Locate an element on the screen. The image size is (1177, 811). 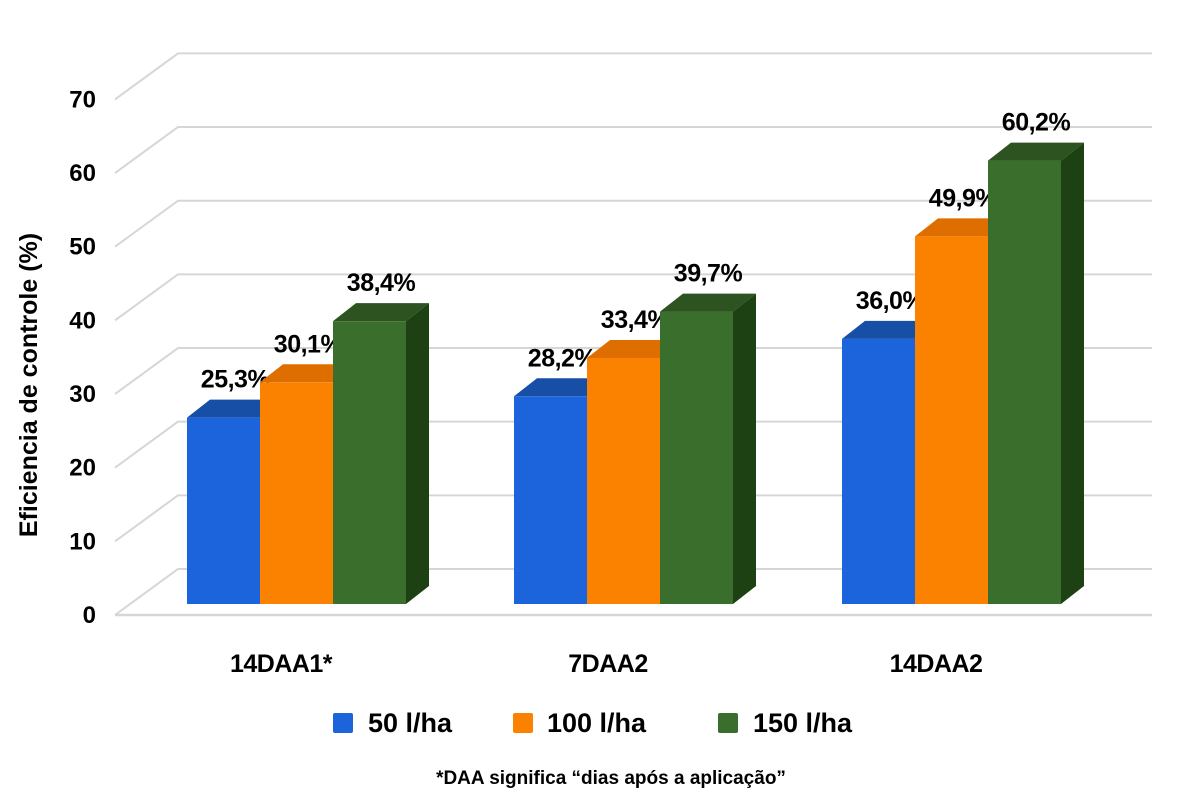
value-label: 30,1% is located at coordinates (308, 344).